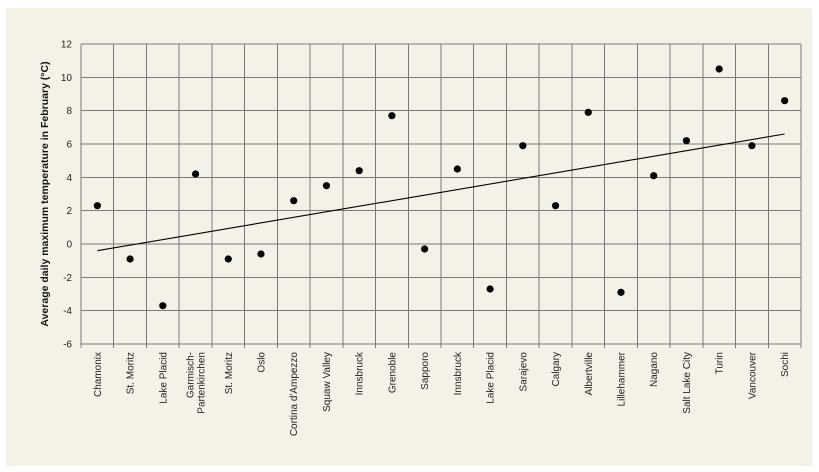  Describe the element at coordinates (67, 278) in the screenshot. I see `y-tick-label: -2` at that location.